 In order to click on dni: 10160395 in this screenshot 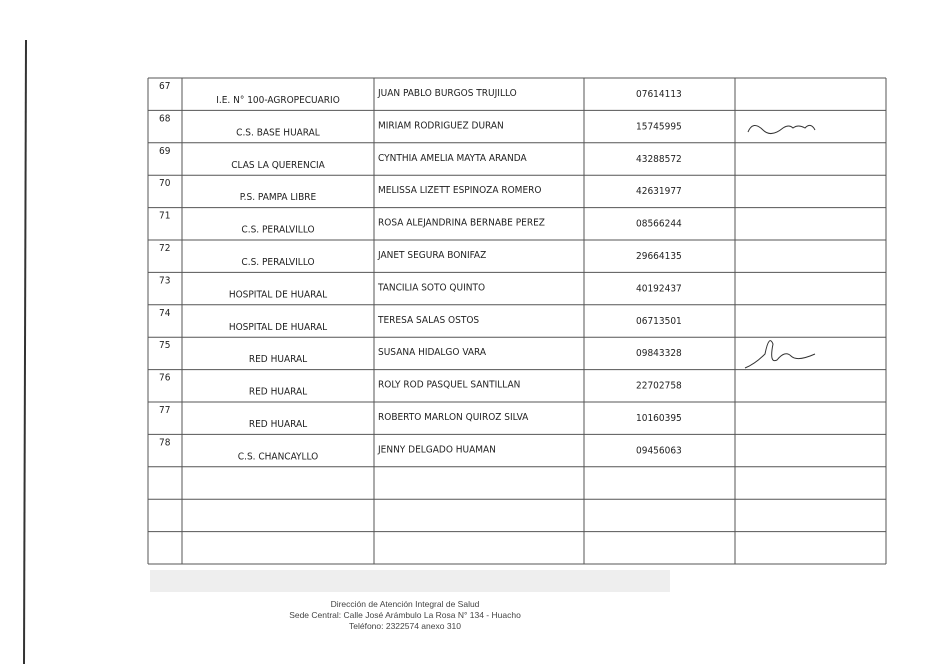, I will do `click(659, 418)`.